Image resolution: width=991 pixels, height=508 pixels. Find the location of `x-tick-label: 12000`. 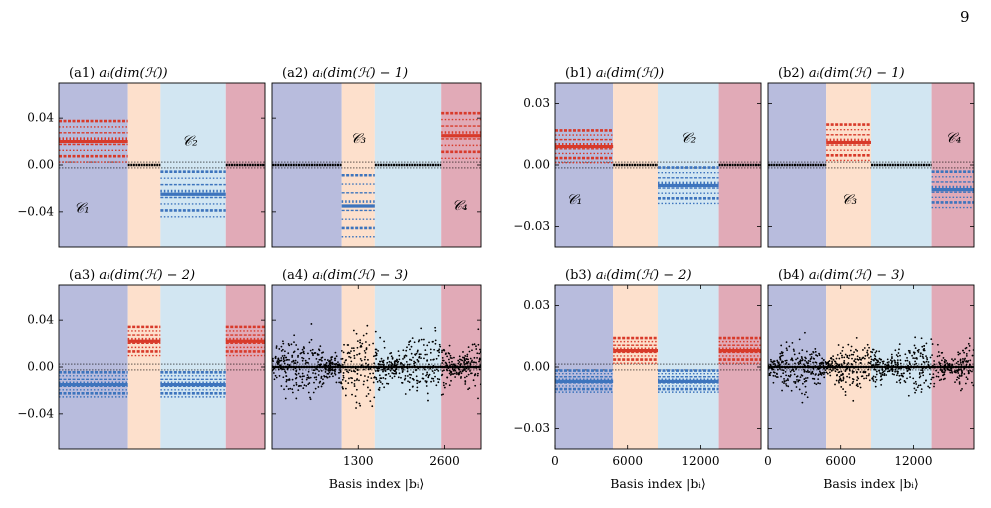

x-tick-label: 12000 is located at coordinates (913, 461).